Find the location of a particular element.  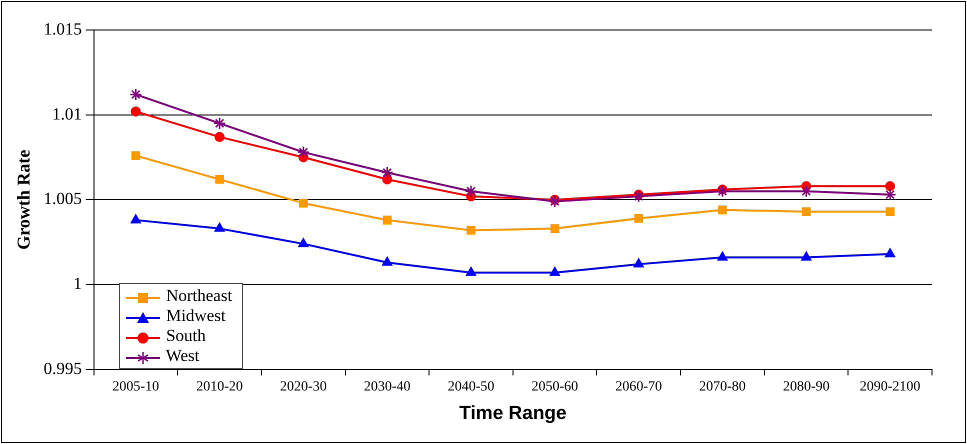

x-axis-title: Time Range is located at coordinates (513, 413).